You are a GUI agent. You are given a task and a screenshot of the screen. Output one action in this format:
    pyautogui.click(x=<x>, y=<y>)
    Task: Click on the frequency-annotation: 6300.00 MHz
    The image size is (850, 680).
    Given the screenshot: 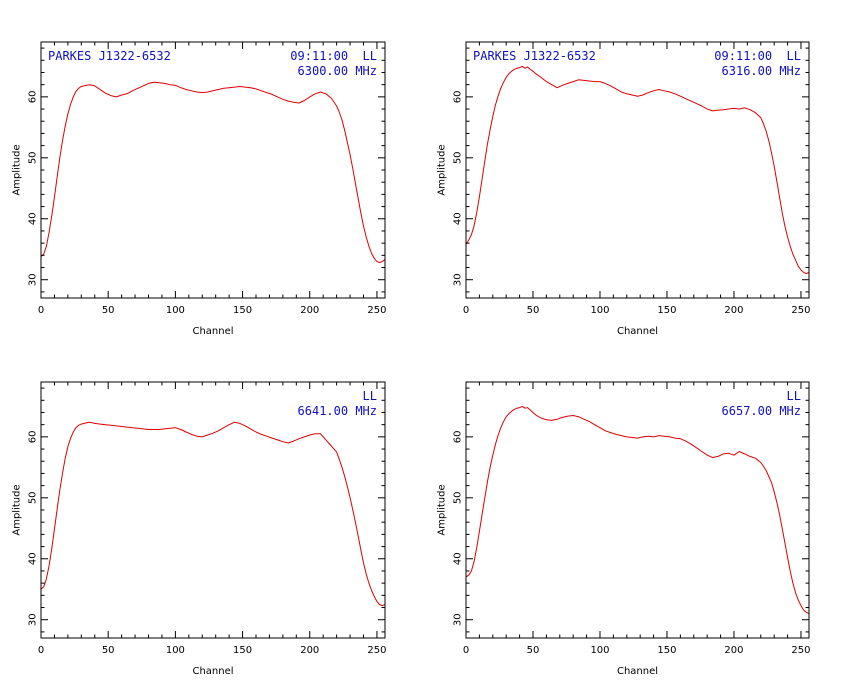 What is the action you would take?
    pyautogui.click(x=337, y=71)
    